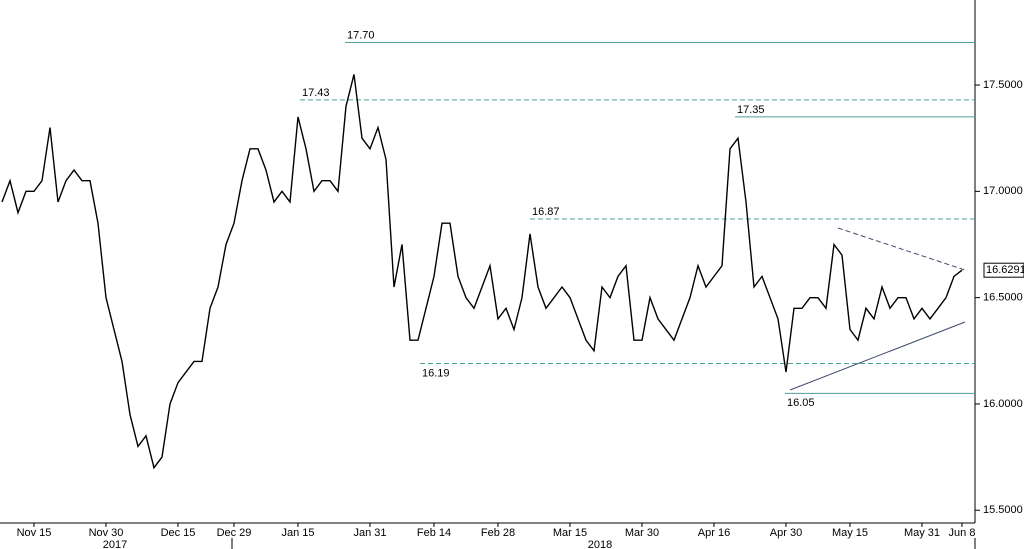  What do you see at coordinates (436, 373) in the screenshot?
I see `level-label: 16.19` at bounding box center [436, 373].